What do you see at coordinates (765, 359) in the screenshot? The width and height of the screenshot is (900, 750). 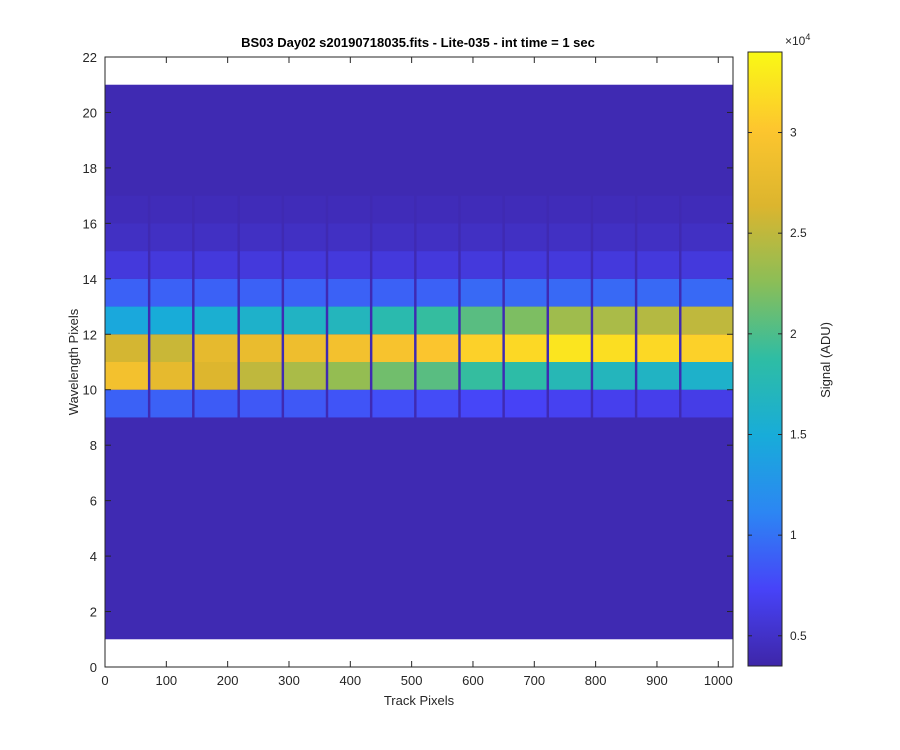 I see `colorbar-gradient` at bounding box center [765, 359].